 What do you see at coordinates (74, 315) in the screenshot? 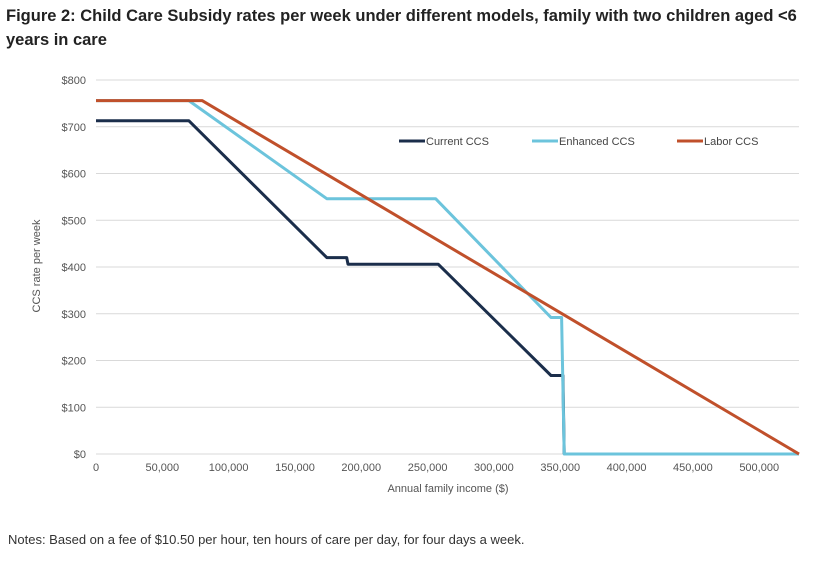
I see `y-tick-label: $300` at bounding box center [74, 315].